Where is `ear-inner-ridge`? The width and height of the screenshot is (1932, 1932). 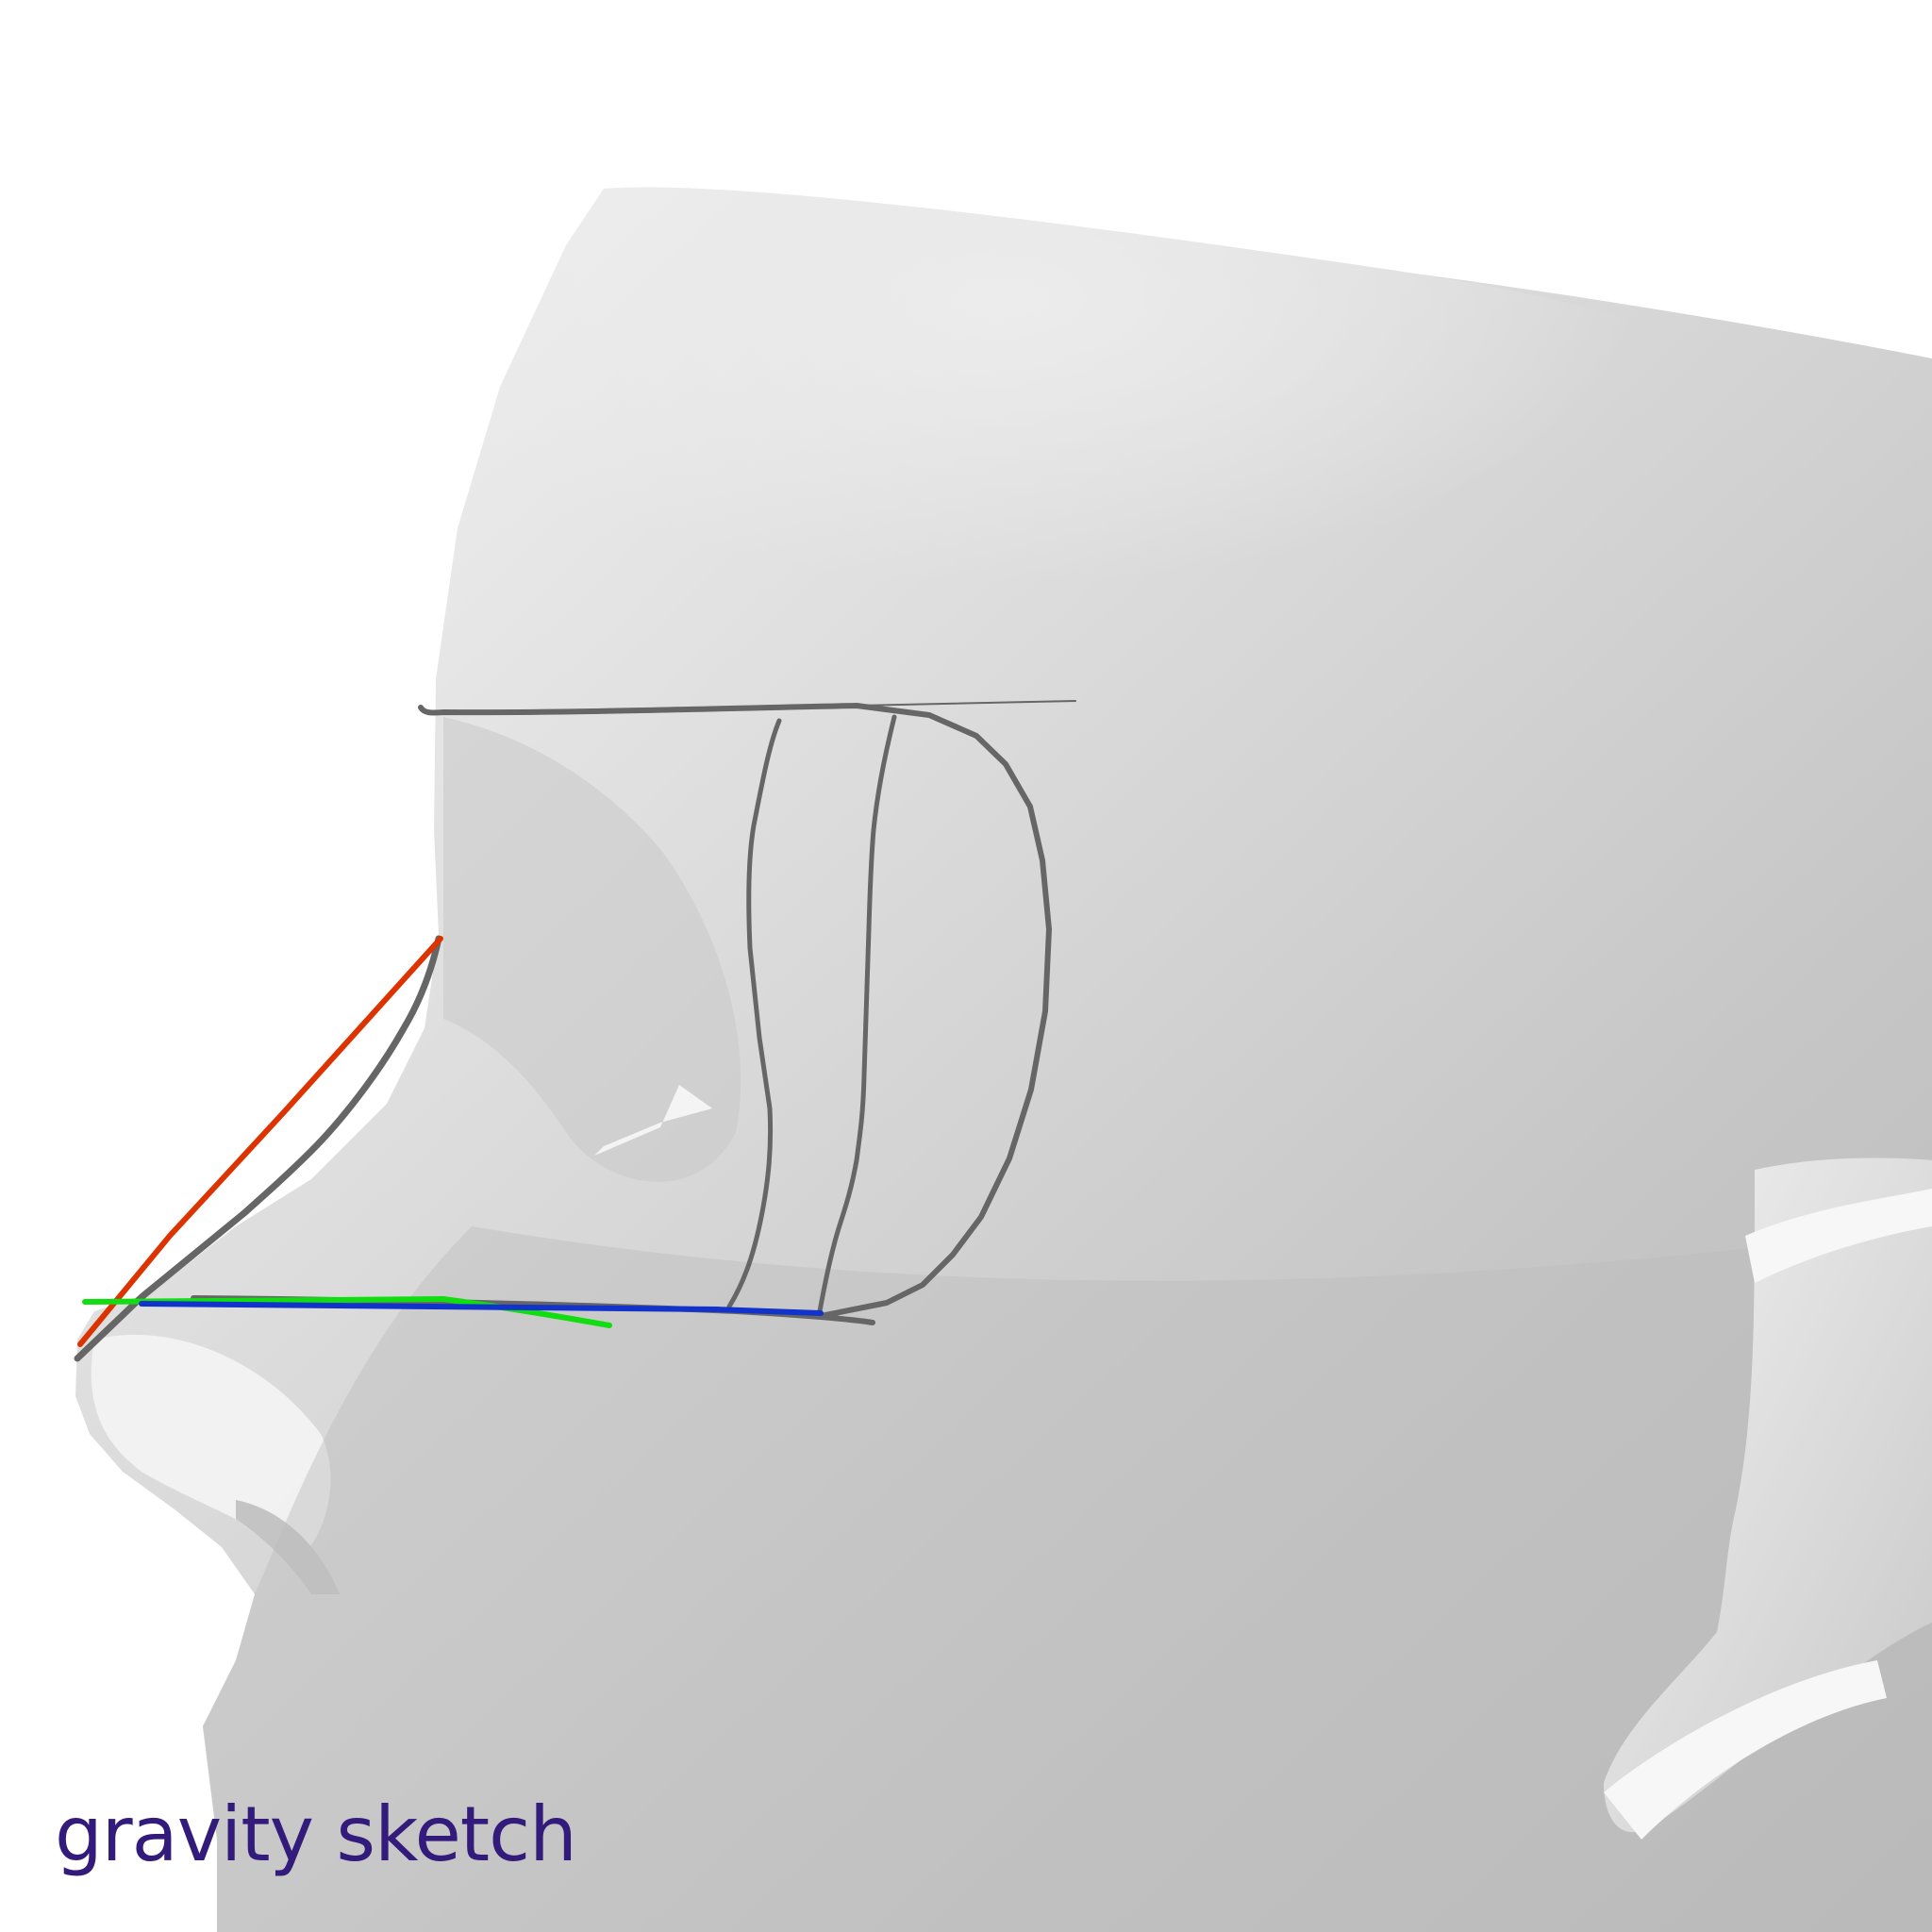 ear-inner-ridge is located at coordinates (1839, 1236).